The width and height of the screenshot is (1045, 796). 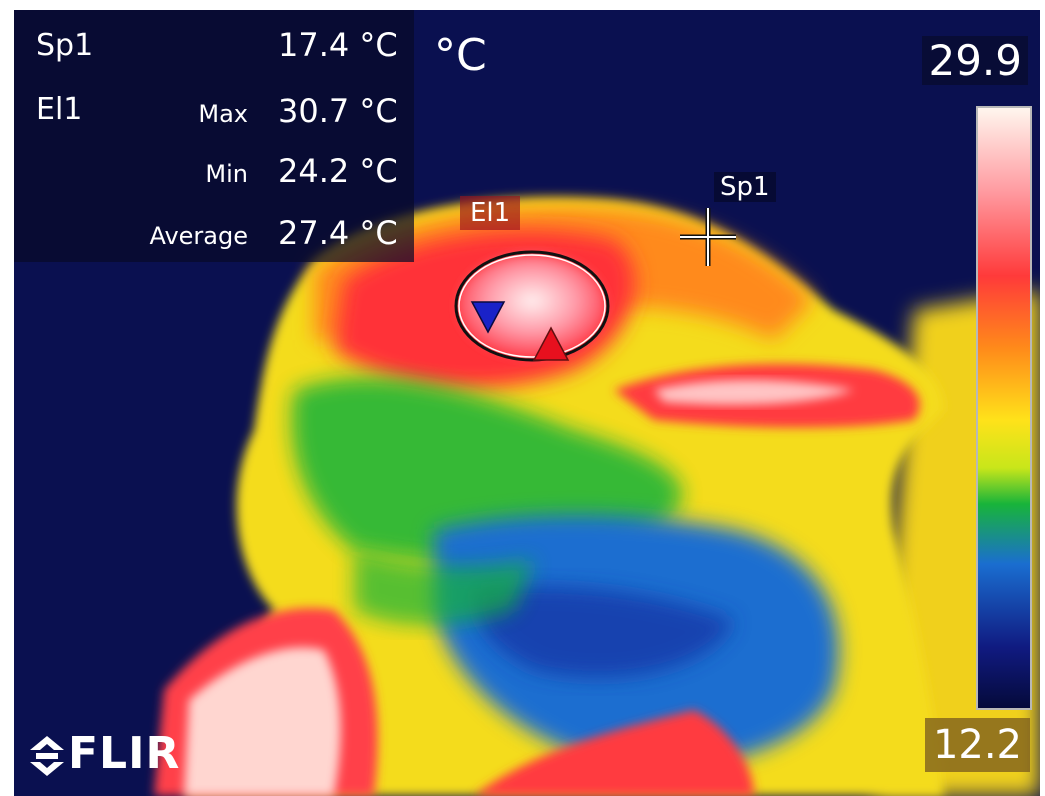 I want to click on el1-measurement-ellipse-inner, so click(x=532, y=306).